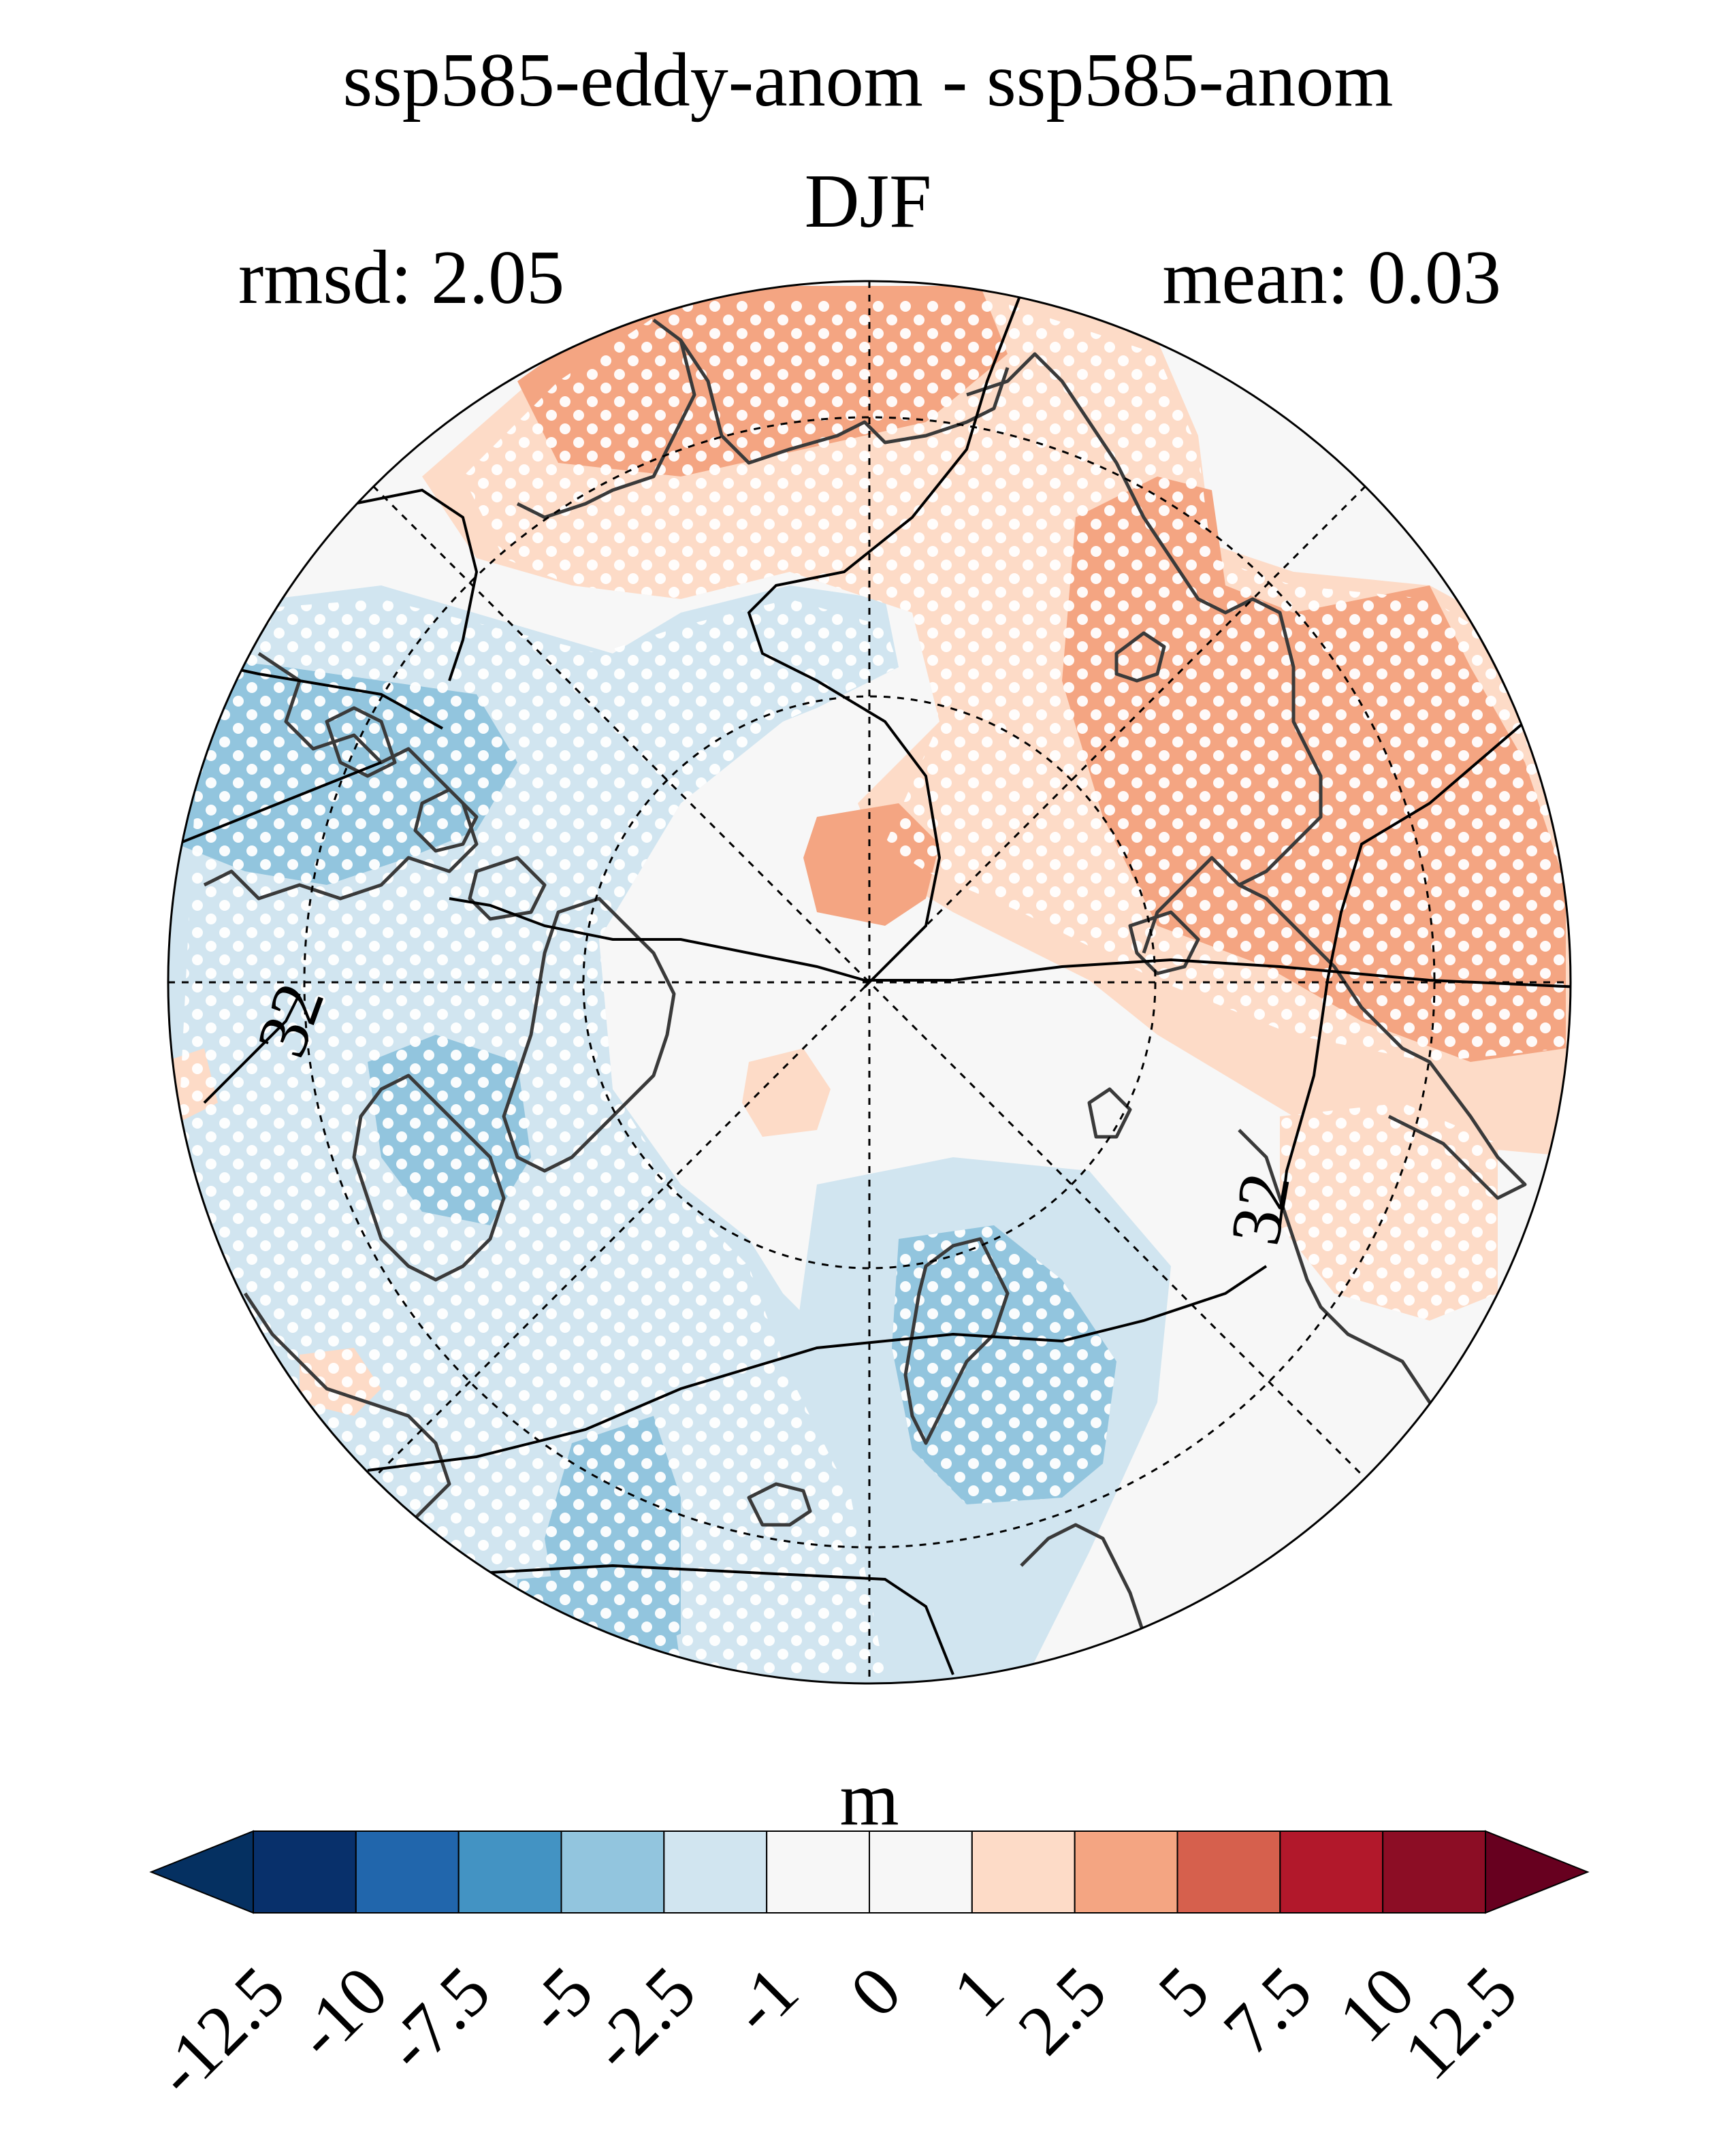 This screenshot has width=1736, height=2130. What do you see at coordinates (1260, 1208) in the screenshot?
I see `contour-label-east: 32` at bounding box center [1260, 1208].